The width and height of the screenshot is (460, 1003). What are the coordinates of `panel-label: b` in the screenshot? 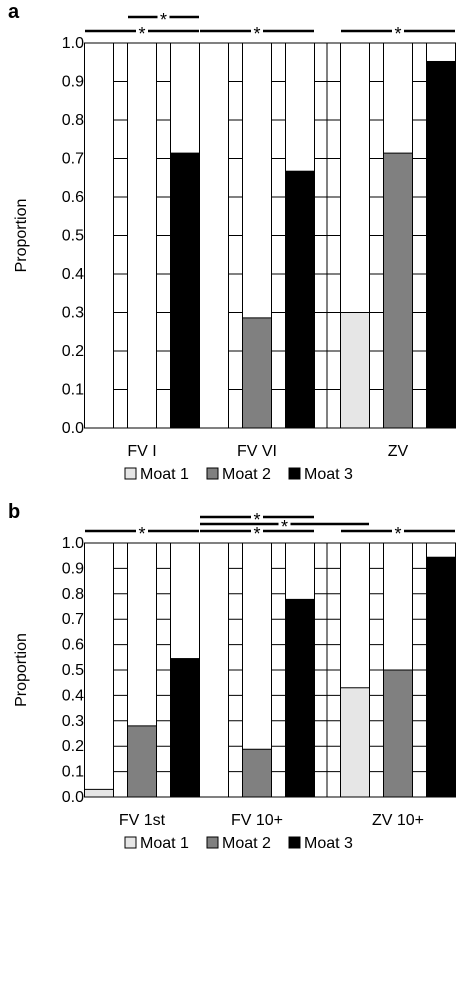 It's located at (14, 512).